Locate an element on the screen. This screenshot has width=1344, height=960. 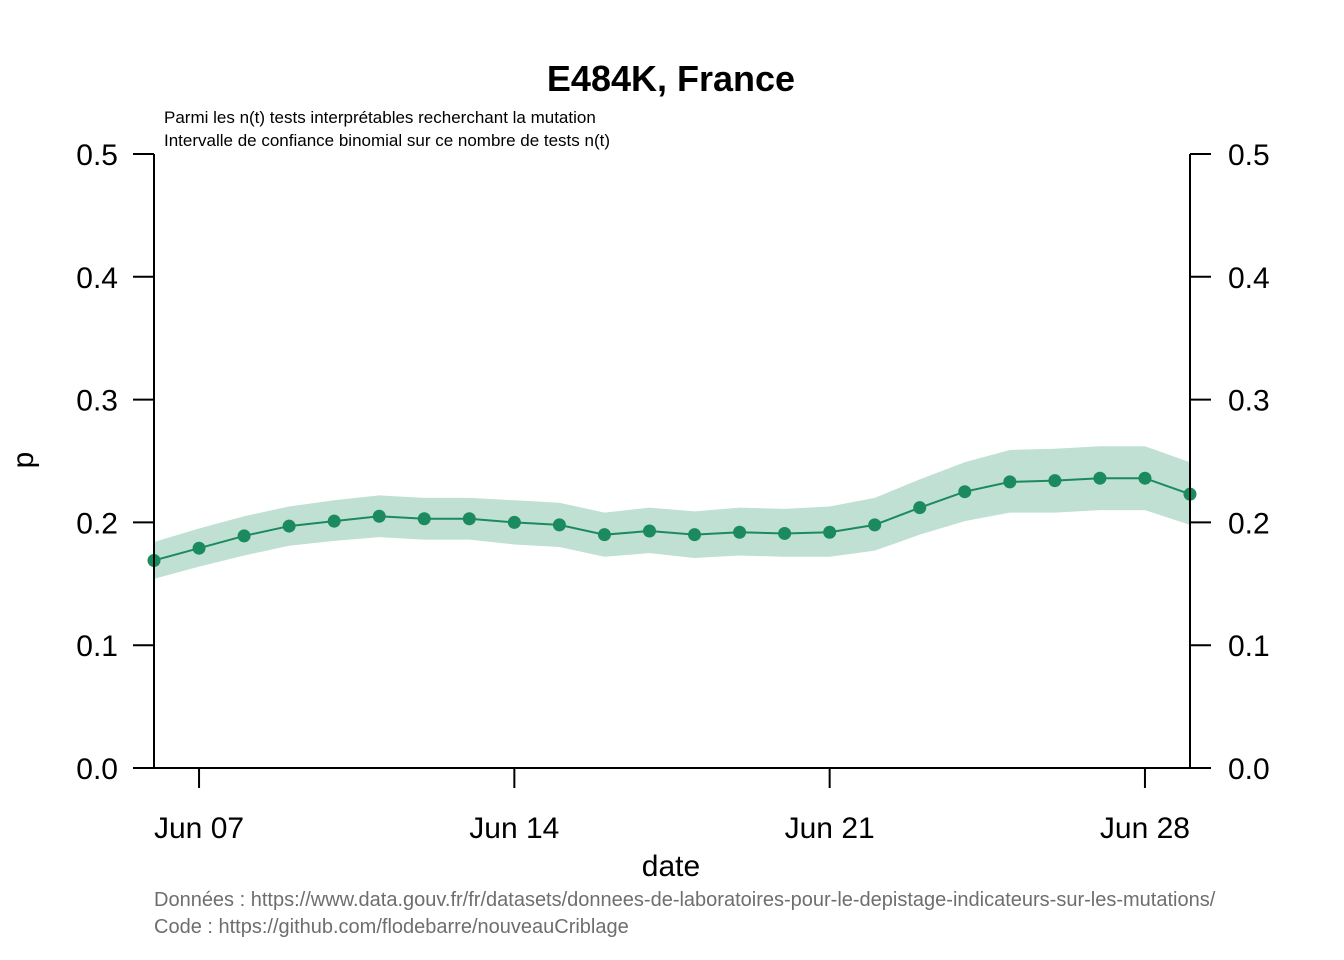
y-tick-label-right: 0.4 is located at coordinates (1249, 278).